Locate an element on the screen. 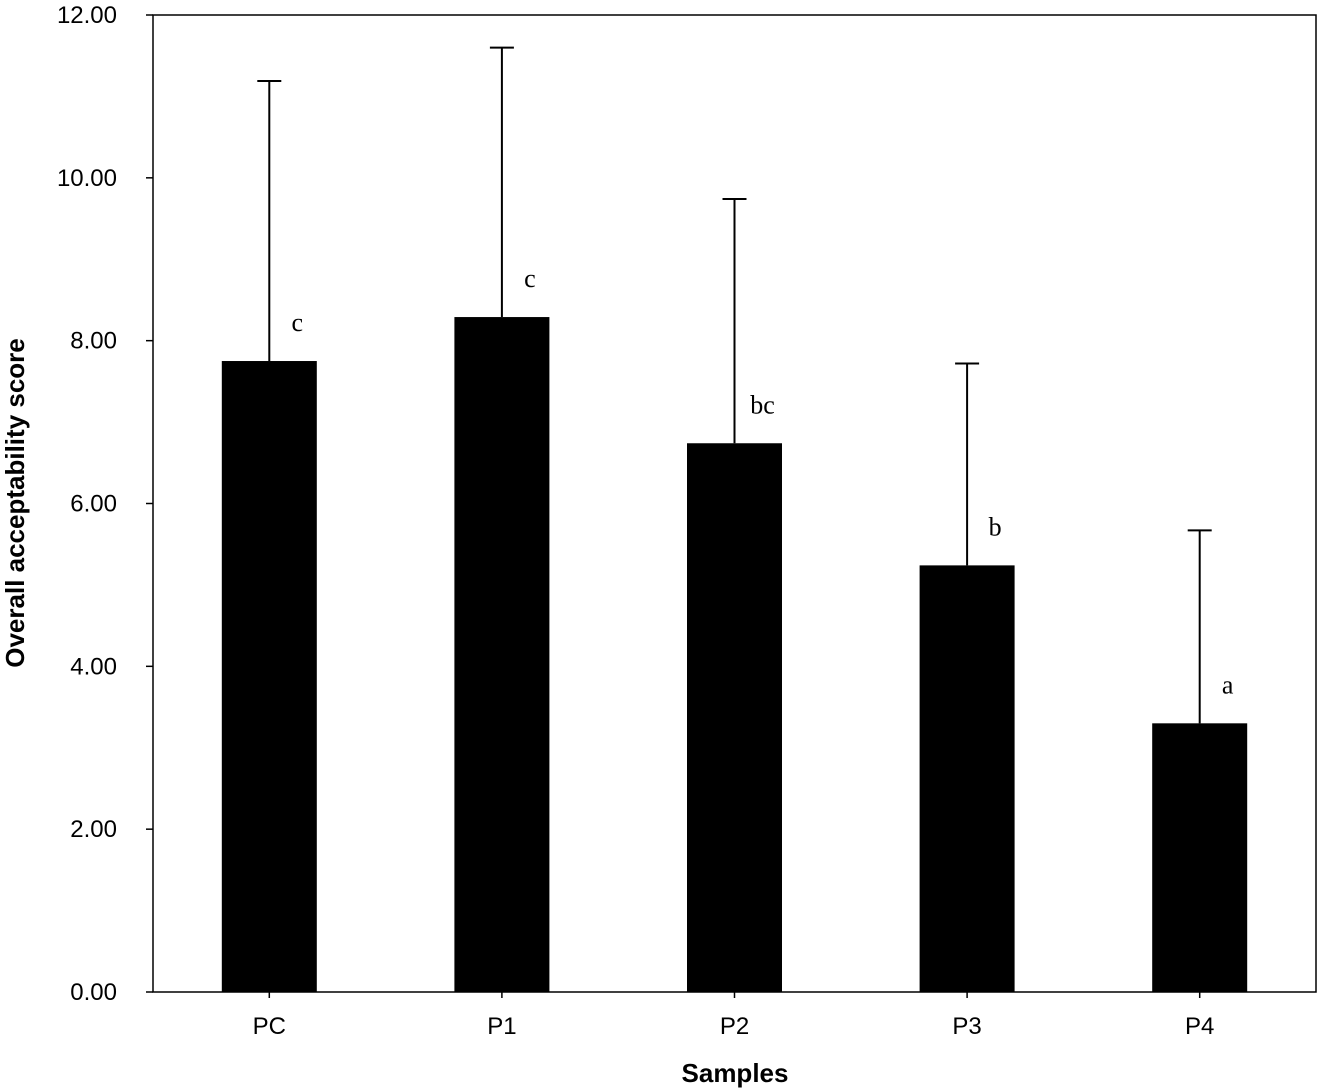  y-axis-title: Overall acceptability score is located at coordinates (15, 503).